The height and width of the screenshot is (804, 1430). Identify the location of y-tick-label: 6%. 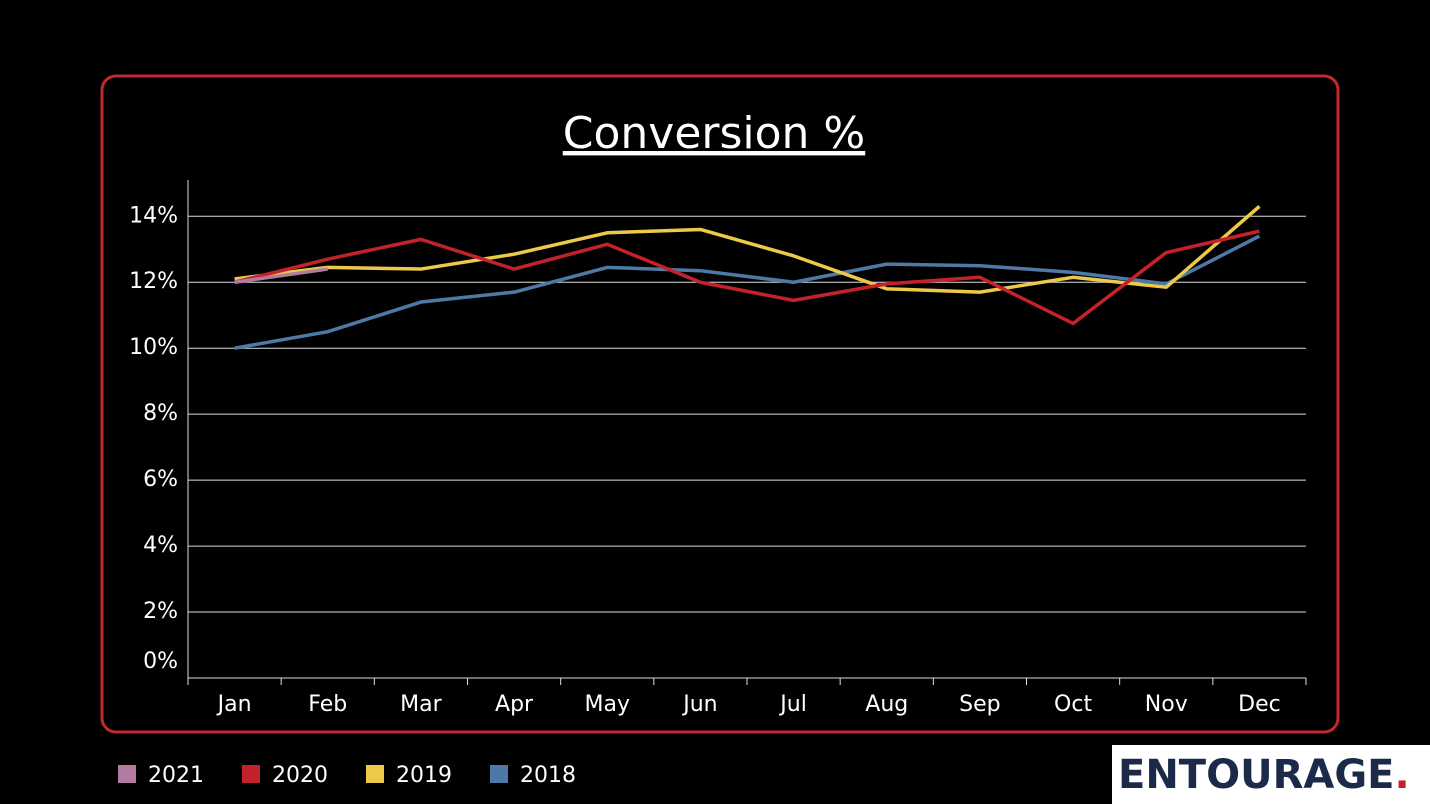
(160, 479).